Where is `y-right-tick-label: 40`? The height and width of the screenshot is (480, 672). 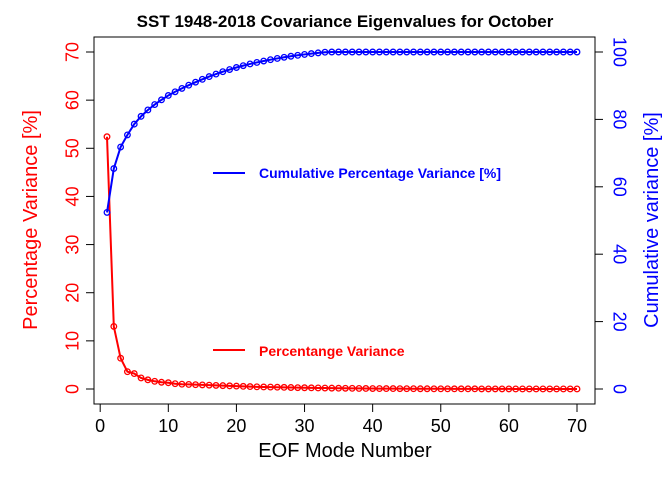
y-right-tick-label: 40 is located at coordinates (620, 254).